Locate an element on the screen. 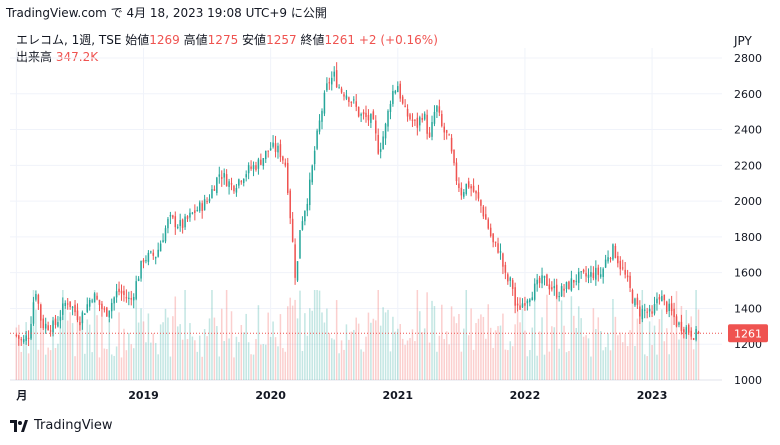 The image size is (780, 445). y-tick-label: 1600 is located at coordinates (748, 273).